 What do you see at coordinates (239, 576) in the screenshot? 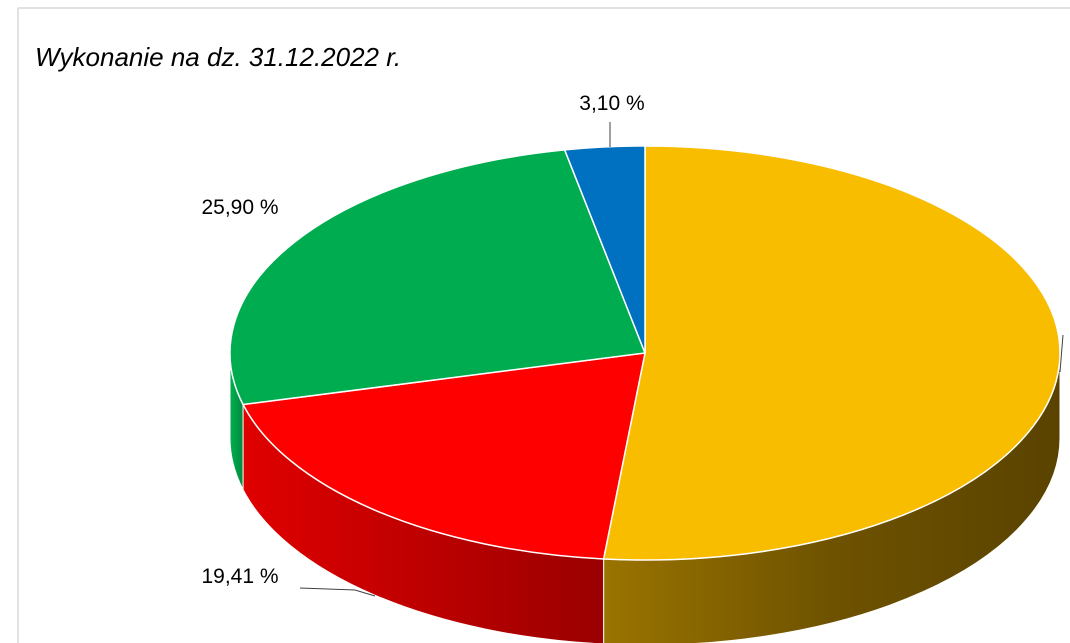
I see `data-label: 19,41 %` at bounding box center [239, 576].